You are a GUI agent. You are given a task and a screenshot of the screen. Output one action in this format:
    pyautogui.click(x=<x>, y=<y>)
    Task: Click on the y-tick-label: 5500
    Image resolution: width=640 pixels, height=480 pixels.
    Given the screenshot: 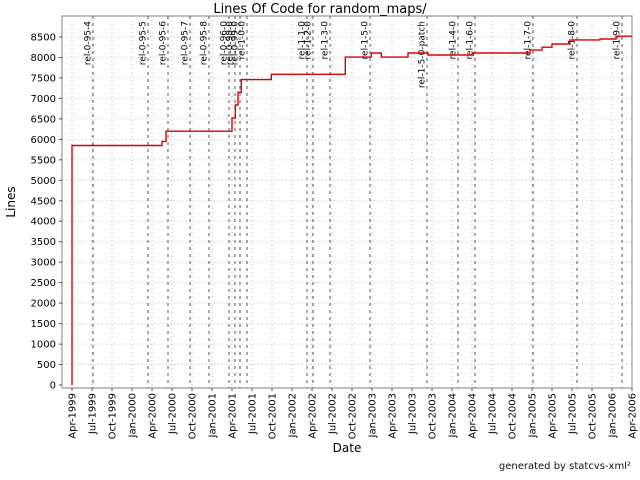 What is the action you would take?
    pyautogui.click(x=43, y=160)
    